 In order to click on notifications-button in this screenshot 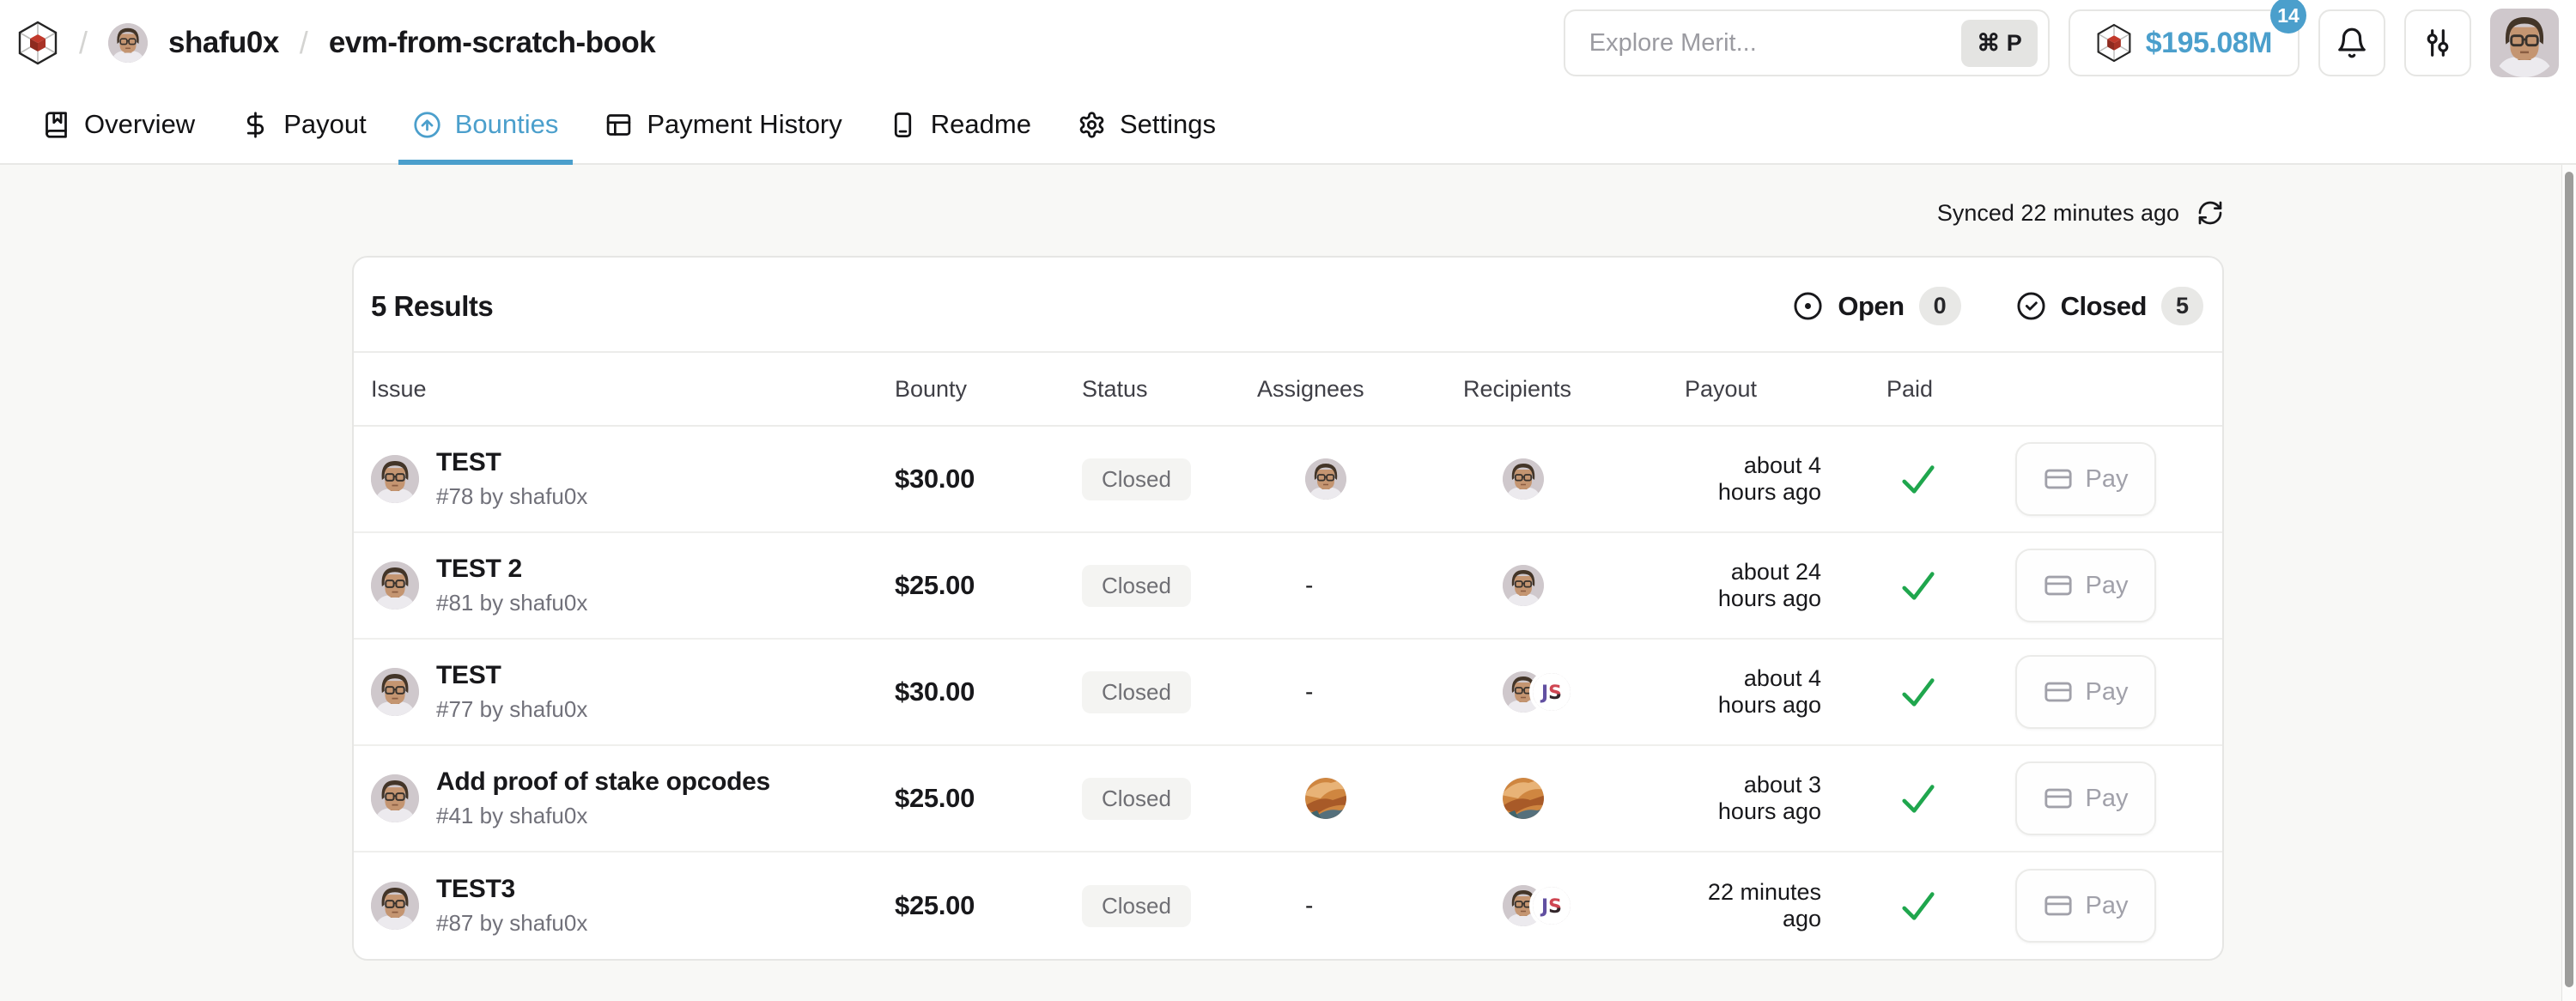, I will do `click(2351, 43)`.